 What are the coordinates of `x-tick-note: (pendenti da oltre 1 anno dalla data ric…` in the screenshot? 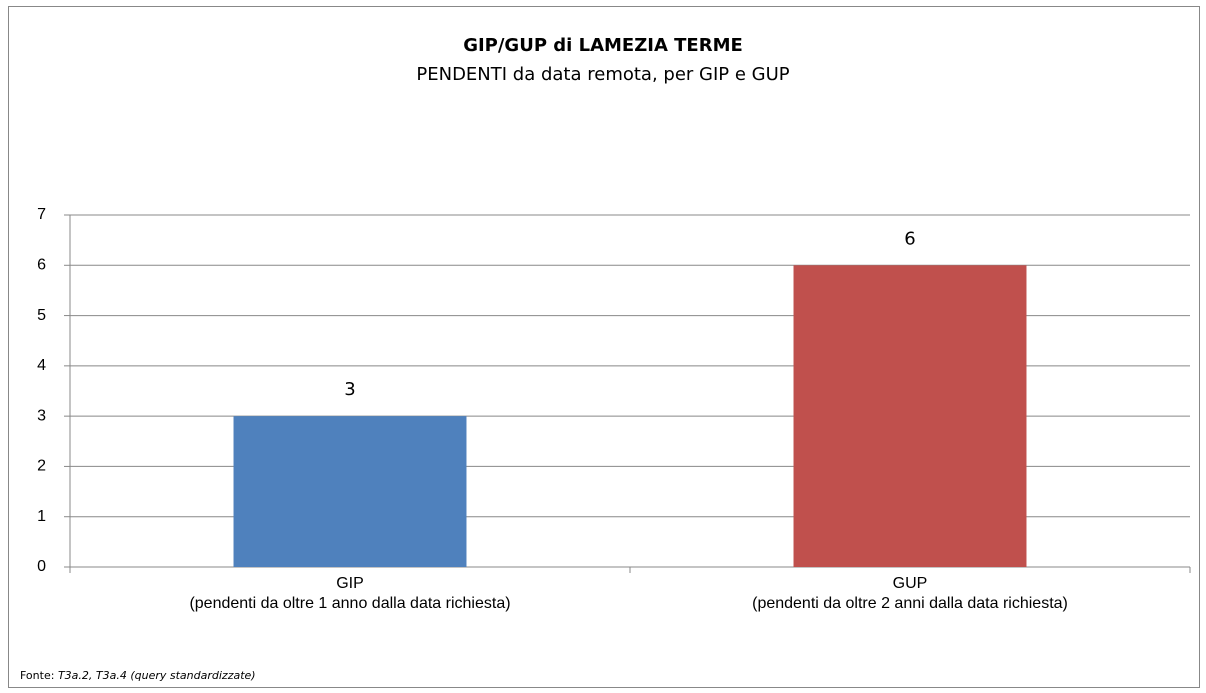 It's located at (349, 603).